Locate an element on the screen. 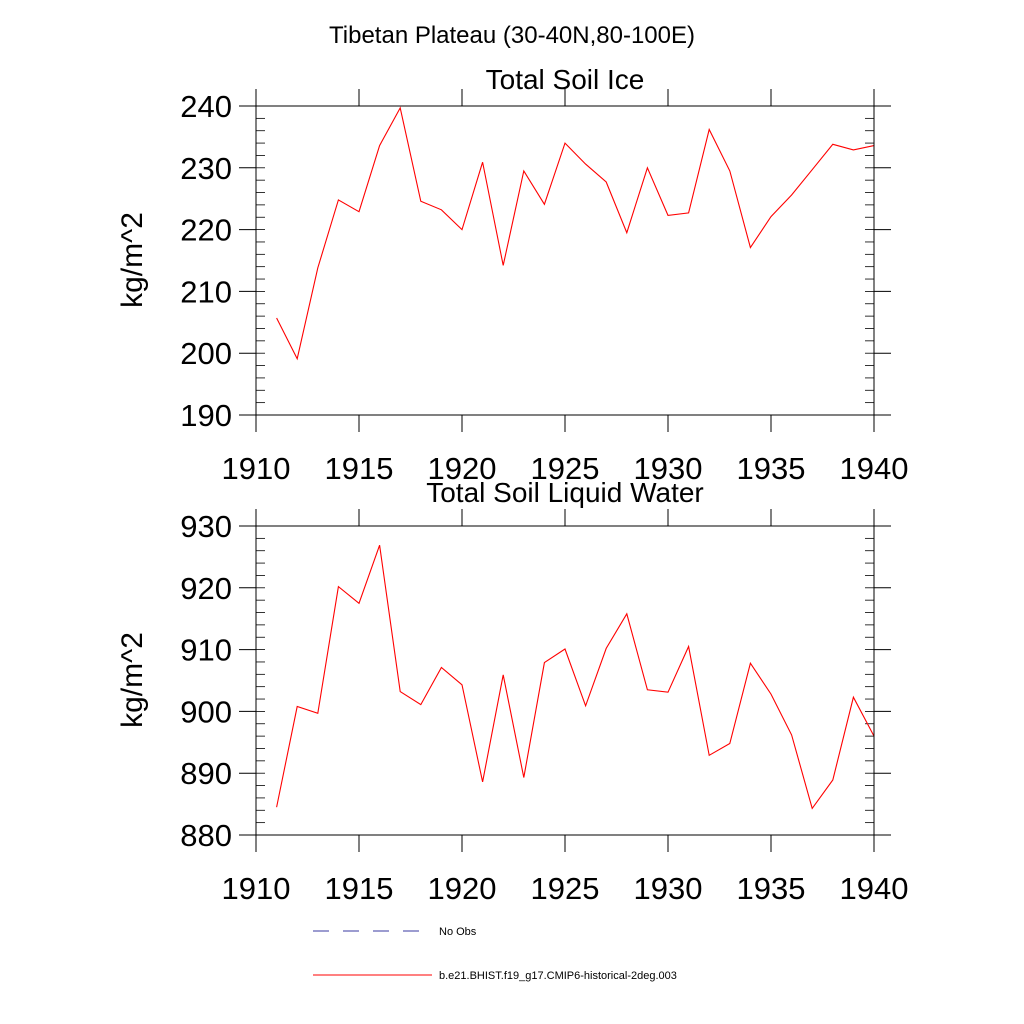  y-tick-label: 240 is located at coordinates (206, 106).